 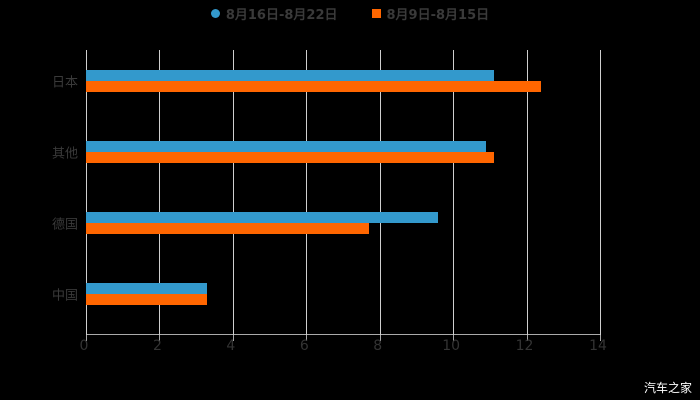 I want to click on legend-item-series-1: 8月16日-8月22日, so click(x=274, y=13).